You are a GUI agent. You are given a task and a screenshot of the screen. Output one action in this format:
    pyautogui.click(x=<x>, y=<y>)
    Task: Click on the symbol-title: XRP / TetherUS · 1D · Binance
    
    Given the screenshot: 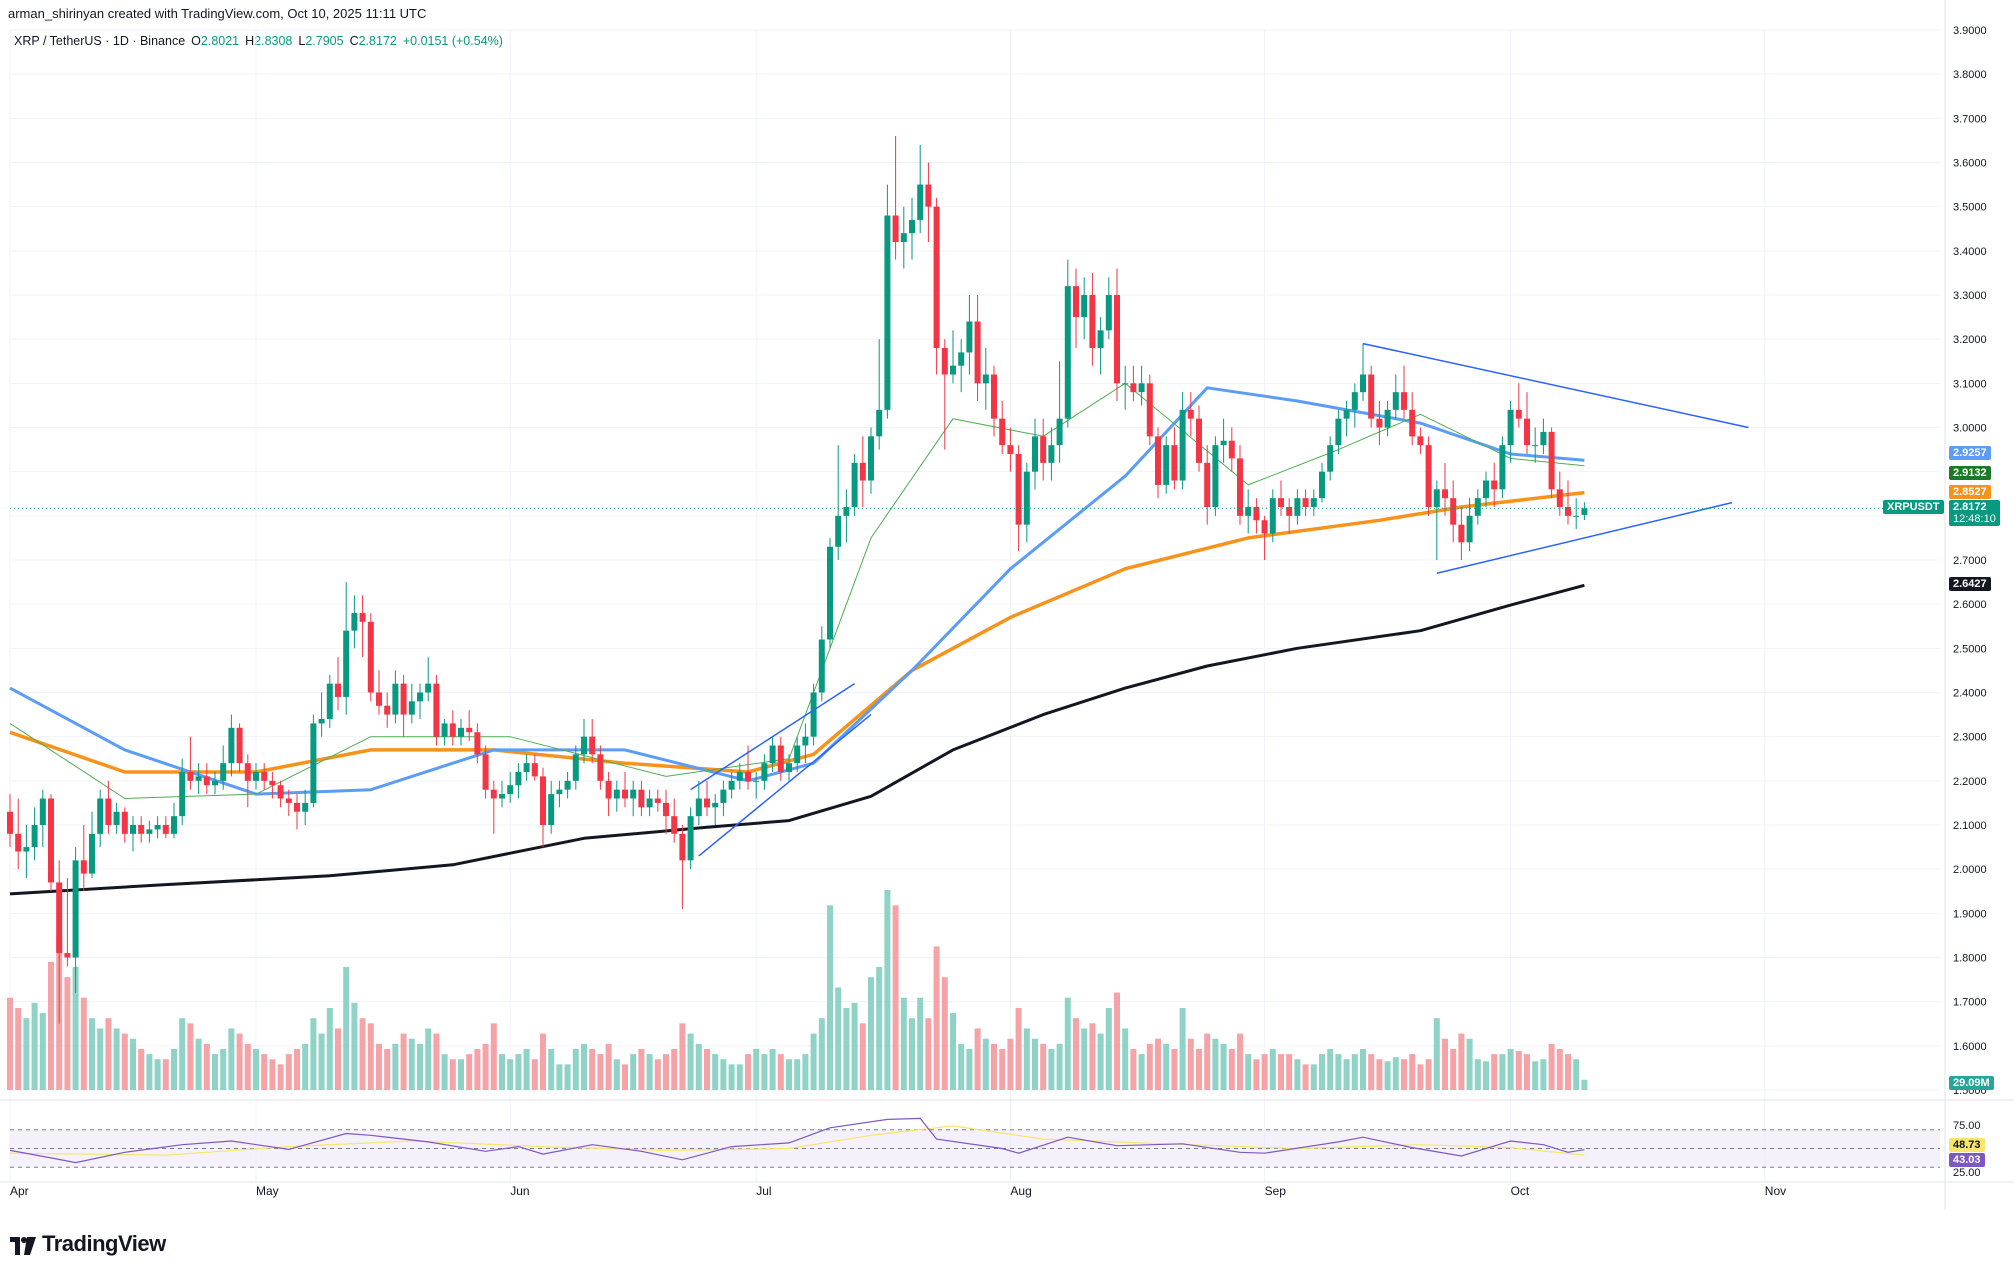 What is the action you would take?
    pyautogui.click(x=100, y=41)
    